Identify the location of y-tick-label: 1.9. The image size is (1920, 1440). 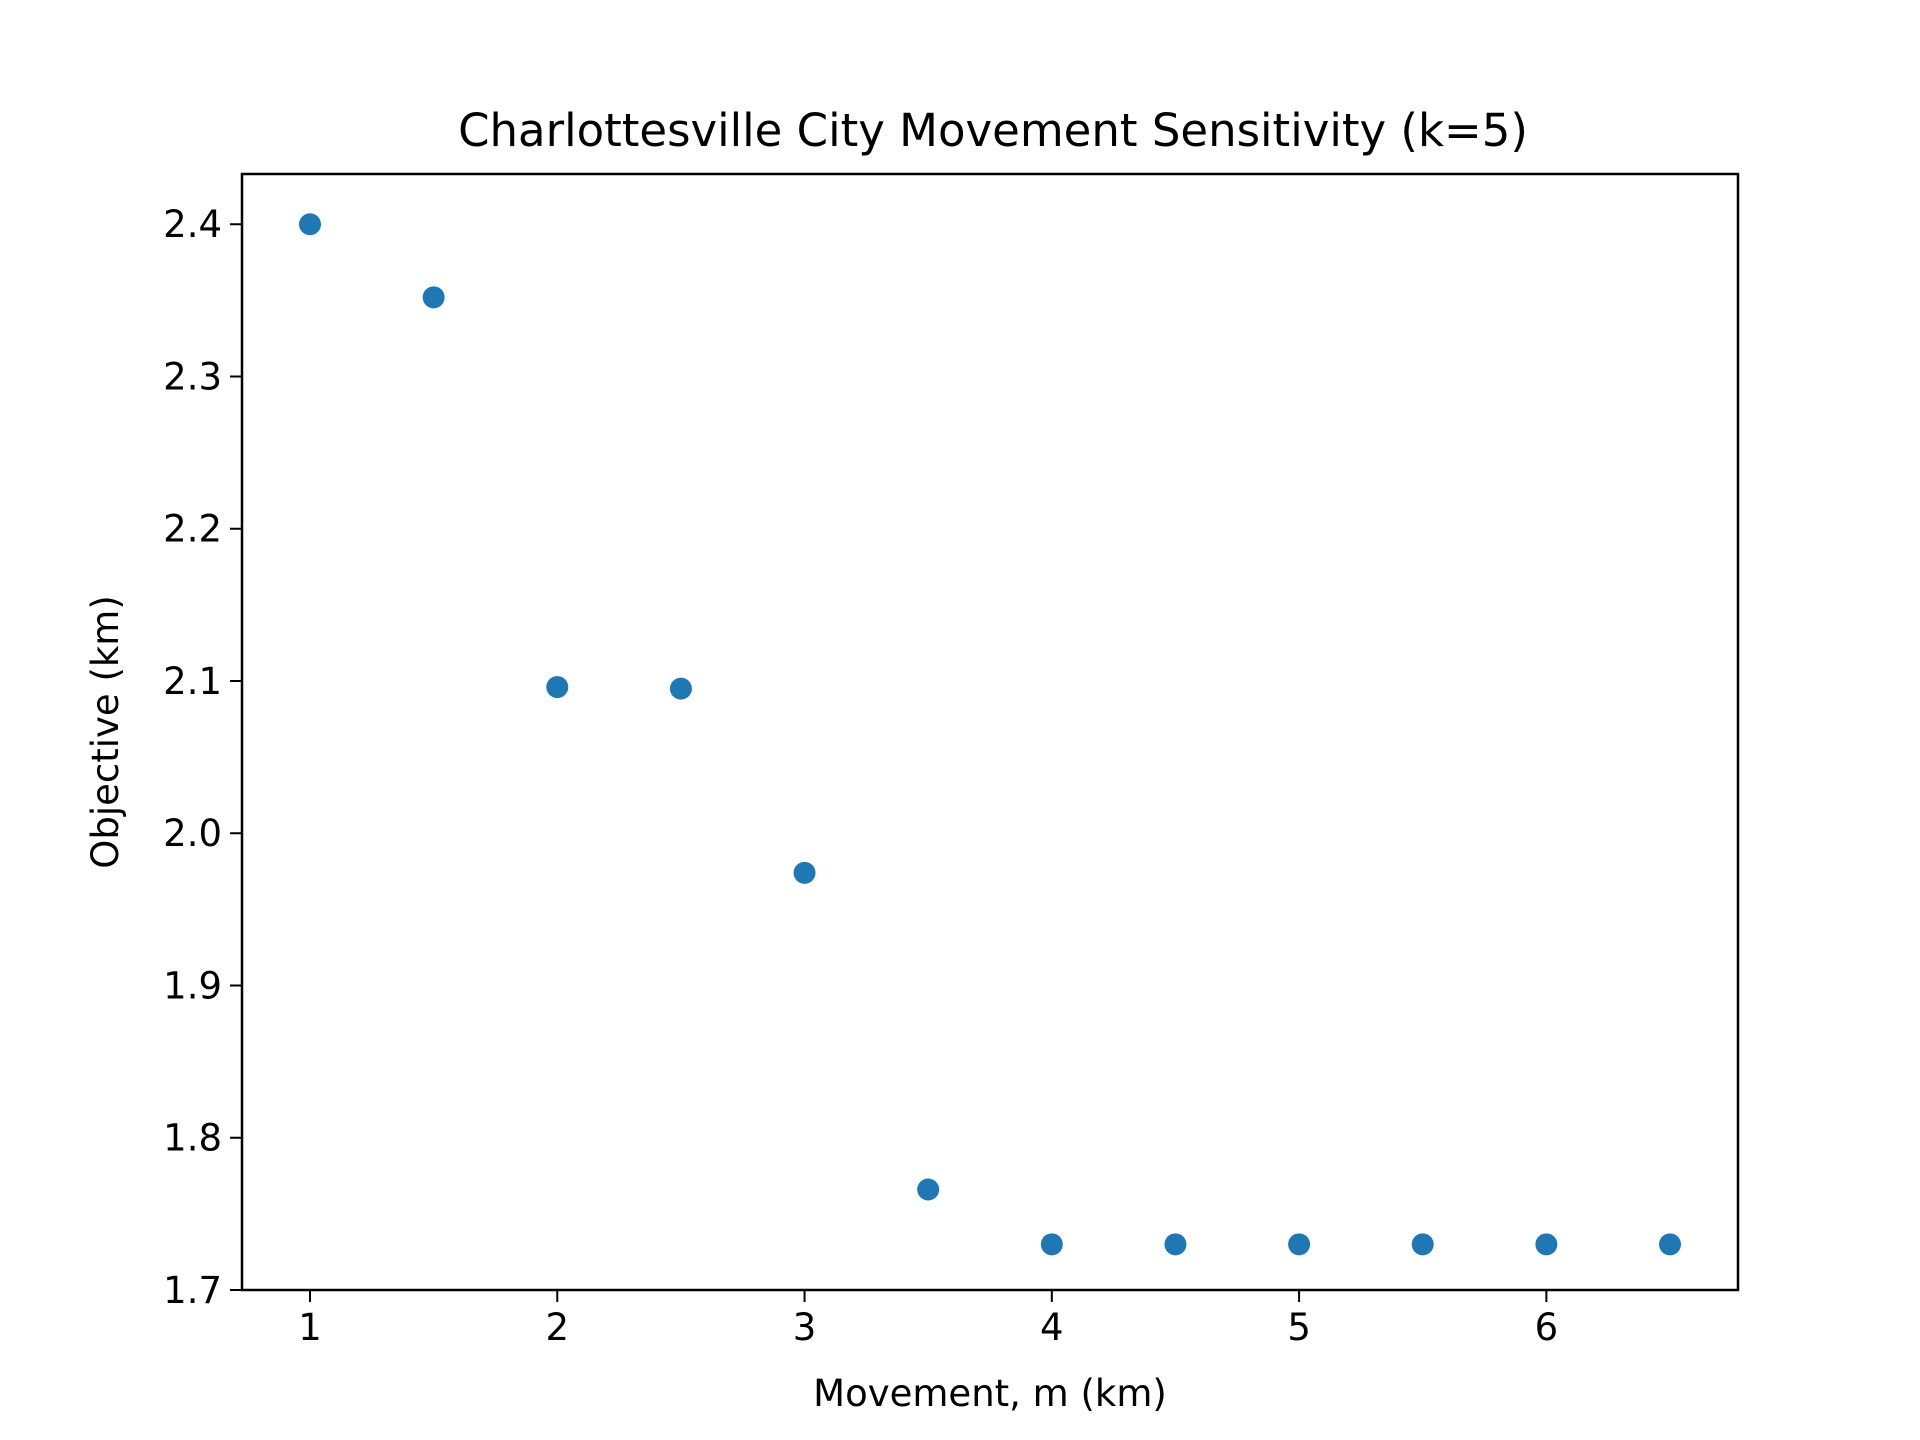
(192, 985).